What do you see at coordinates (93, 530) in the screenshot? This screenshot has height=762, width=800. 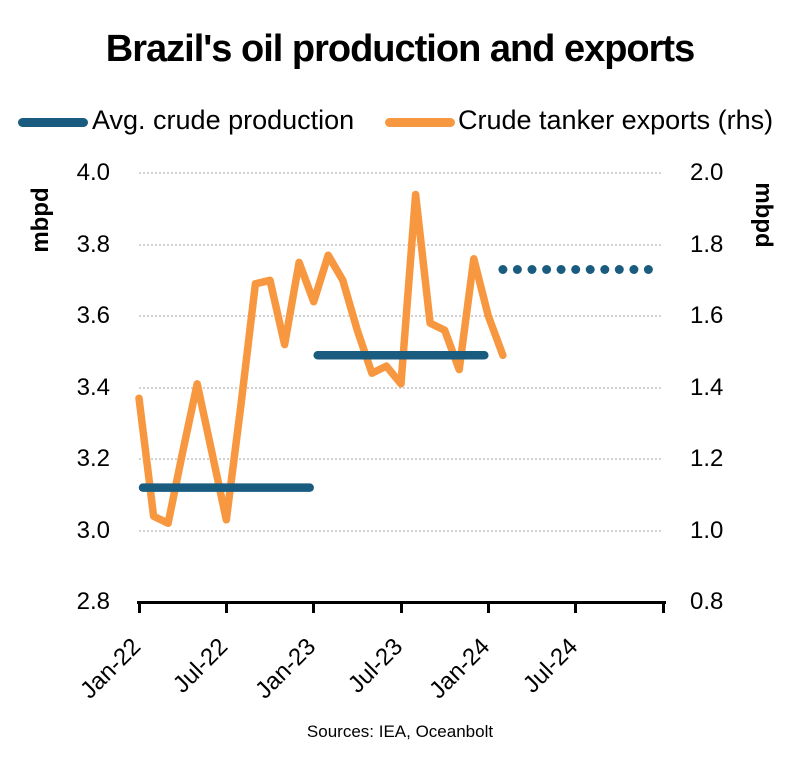 I see `left-axis-tick-label: 3.0` at bounding box center [93, 530].